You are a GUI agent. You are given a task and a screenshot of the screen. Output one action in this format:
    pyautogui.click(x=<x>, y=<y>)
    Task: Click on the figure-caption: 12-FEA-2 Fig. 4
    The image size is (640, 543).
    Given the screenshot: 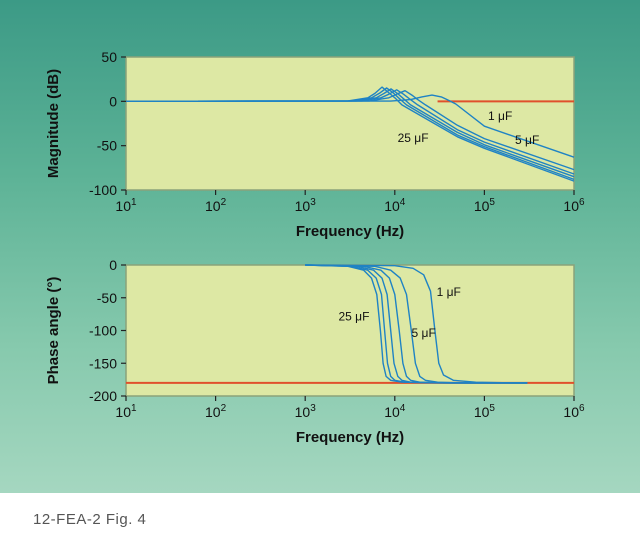 What is the action you would take?
    pyautogui.click(x=90, y=519)
    